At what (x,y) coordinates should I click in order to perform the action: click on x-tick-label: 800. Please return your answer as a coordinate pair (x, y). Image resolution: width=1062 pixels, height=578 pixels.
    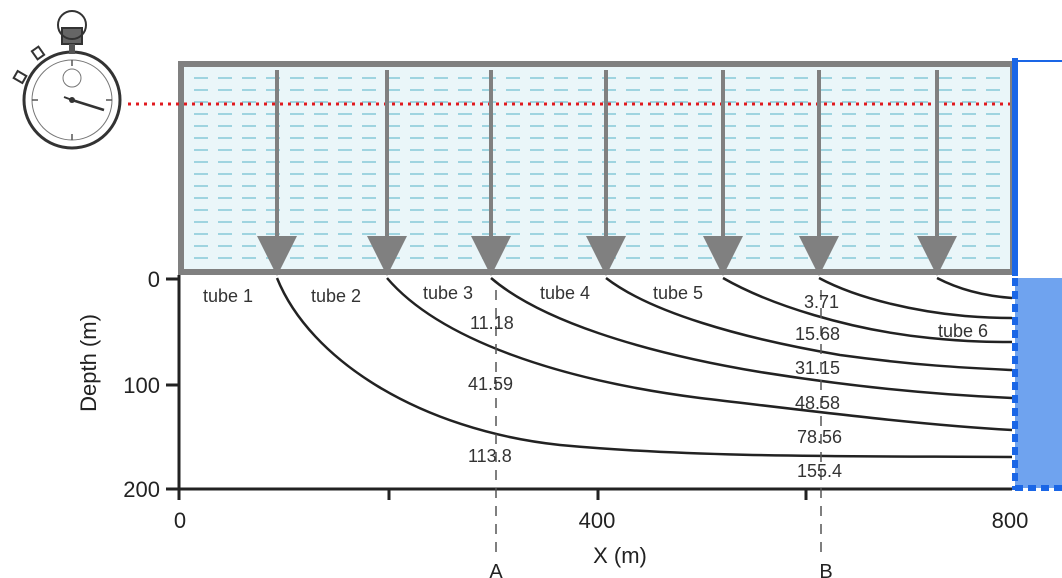
    Looking at the image, I should click on (1010, 520).